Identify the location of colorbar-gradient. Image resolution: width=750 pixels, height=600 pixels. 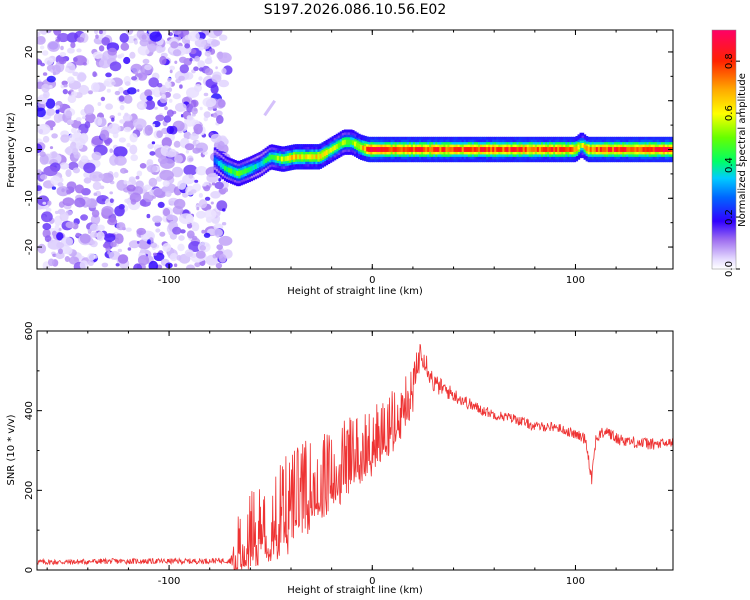
(724, 149).